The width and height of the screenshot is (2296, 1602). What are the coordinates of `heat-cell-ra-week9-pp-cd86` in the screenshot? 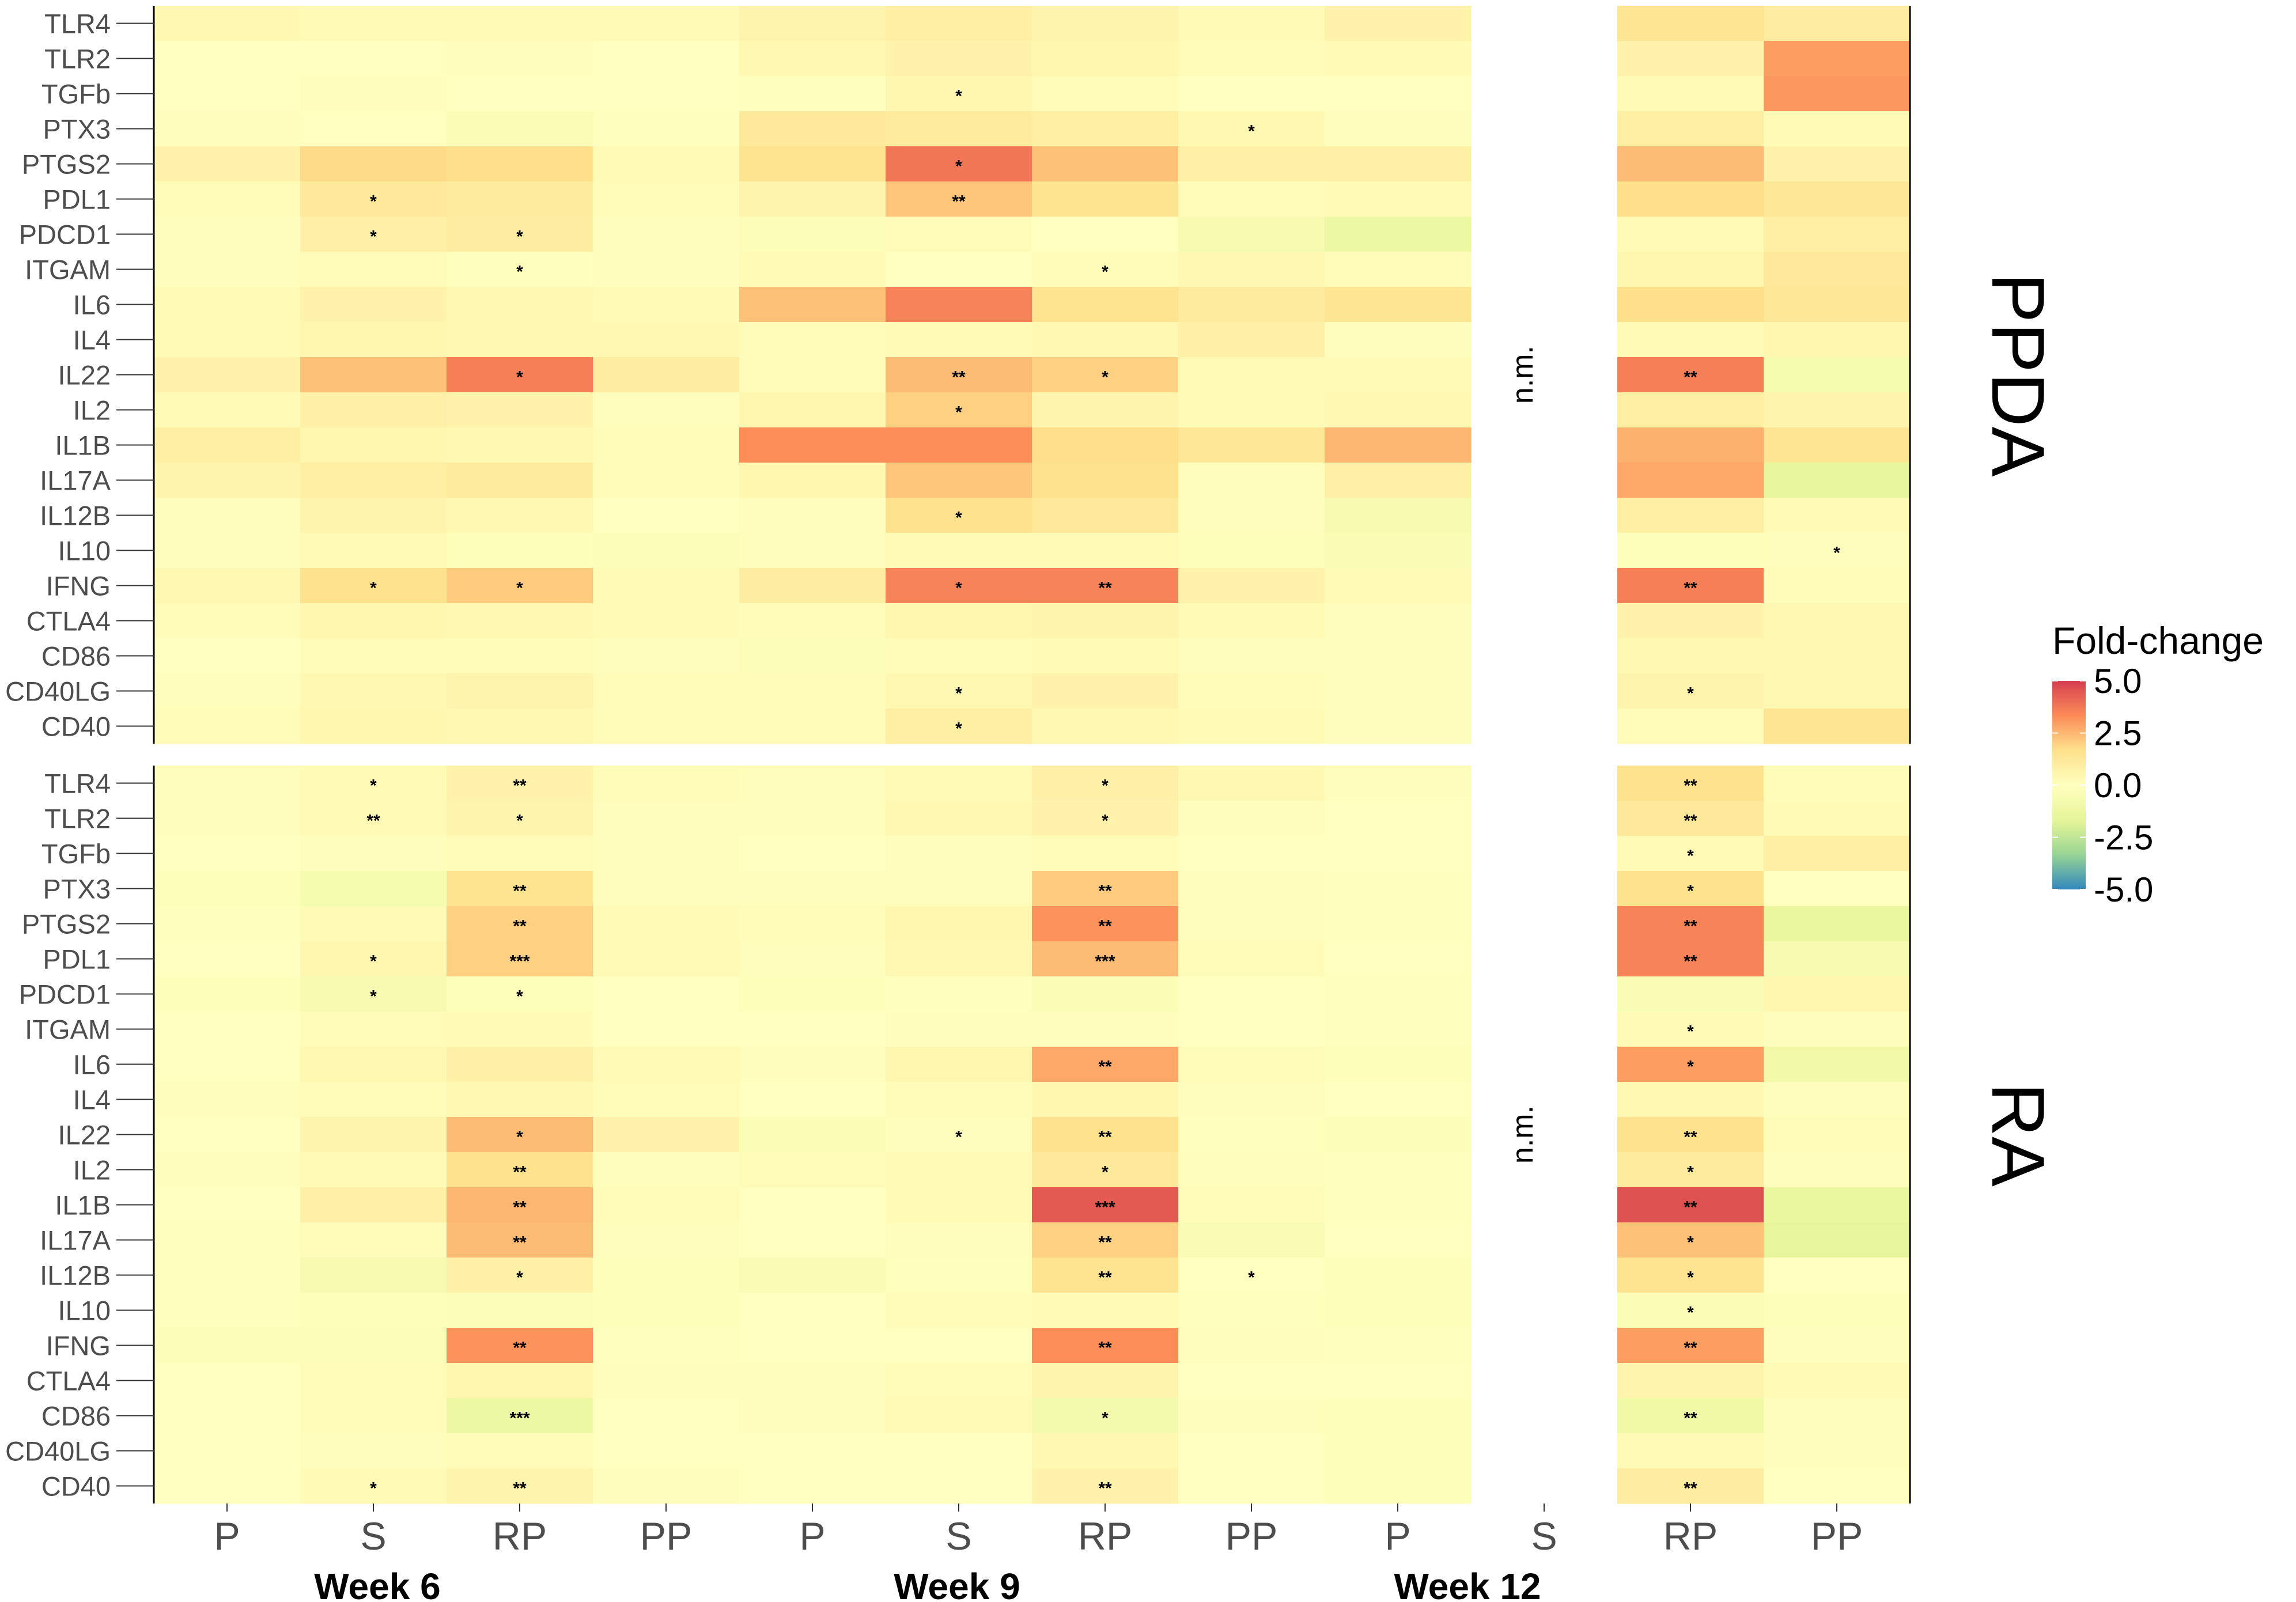 It's located at (1251, 1416).